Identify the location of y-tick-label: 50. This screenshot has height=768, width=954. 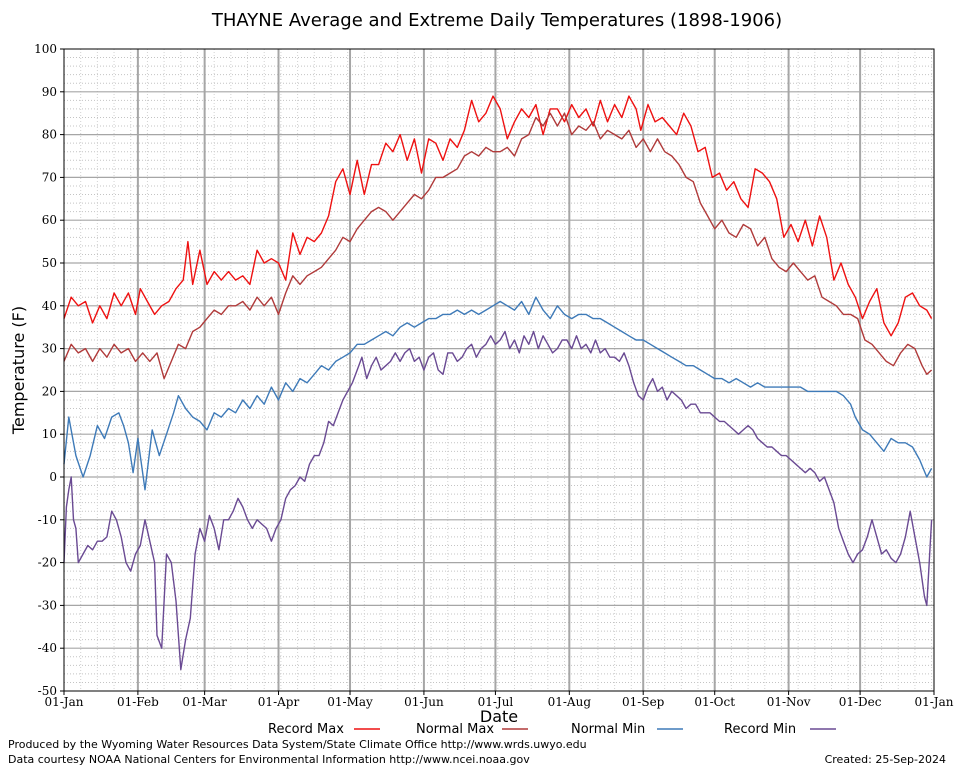
(49, 263).